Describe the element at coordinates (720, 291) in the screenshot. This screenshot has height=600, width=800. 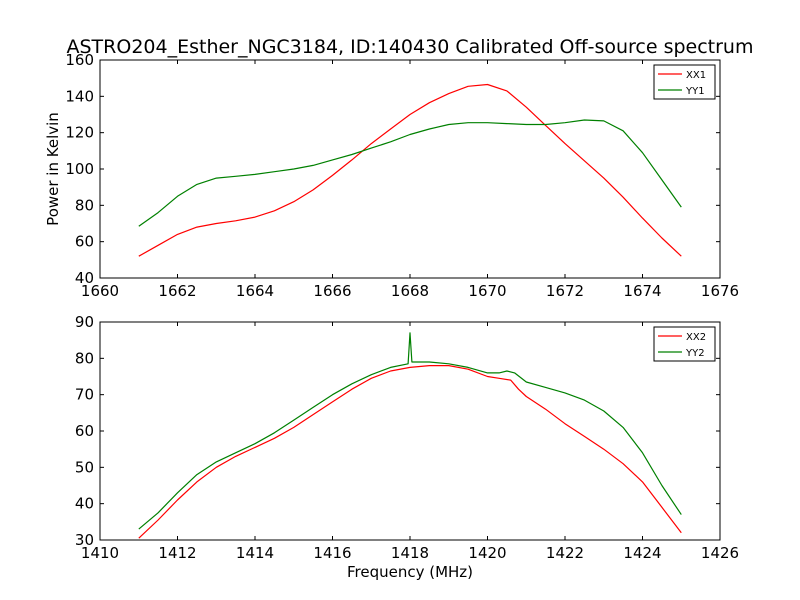
I see `x-tick-label: 1676` at that location.